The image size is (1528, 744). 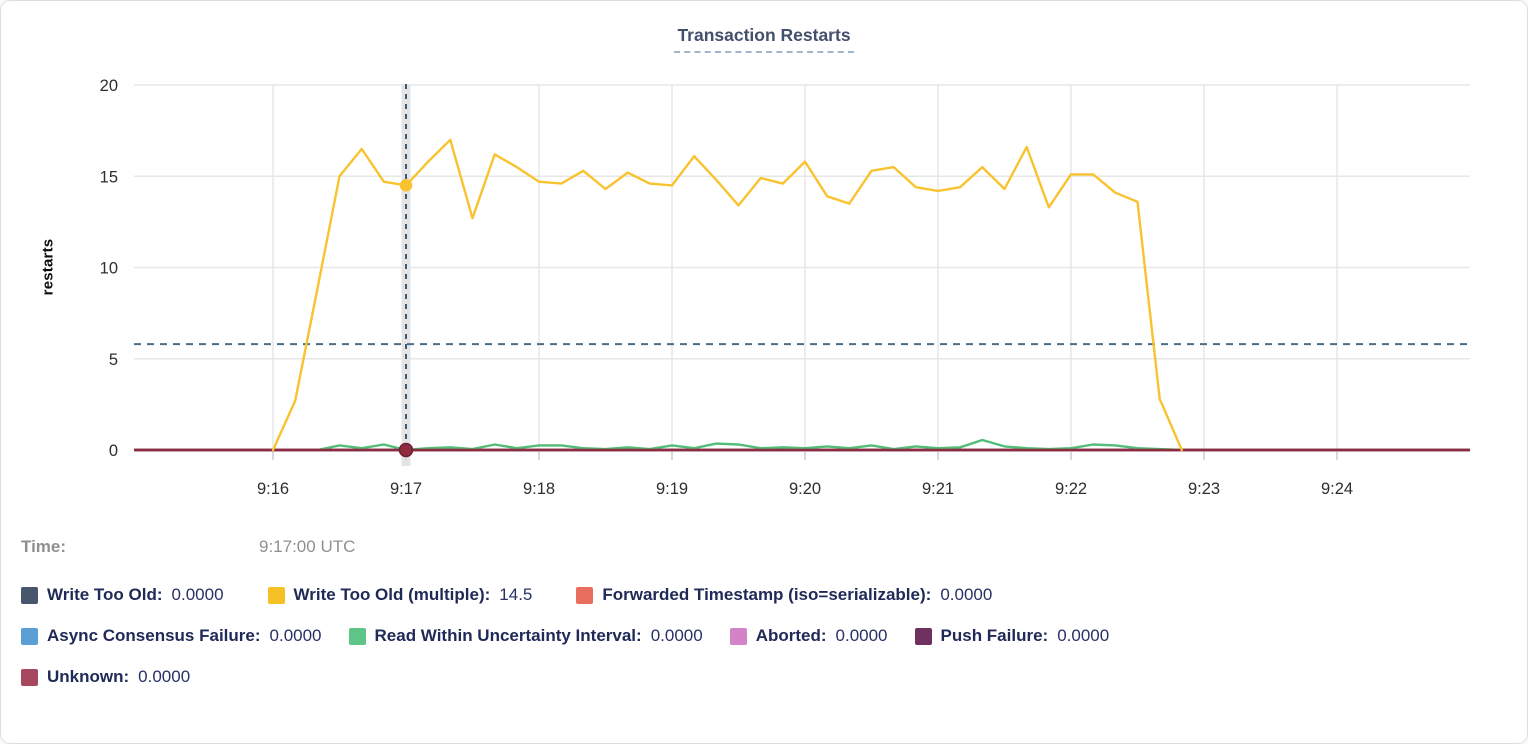 I want to click on series-read-within-uncertainty-interval, so click(x=750, y=445).